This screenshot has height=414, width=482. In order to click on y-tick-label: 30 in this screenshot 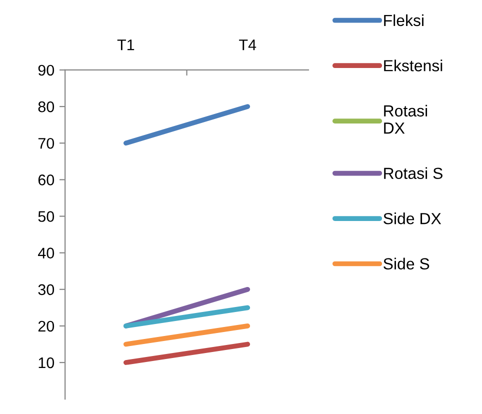, I will do `click(46, 290)`.